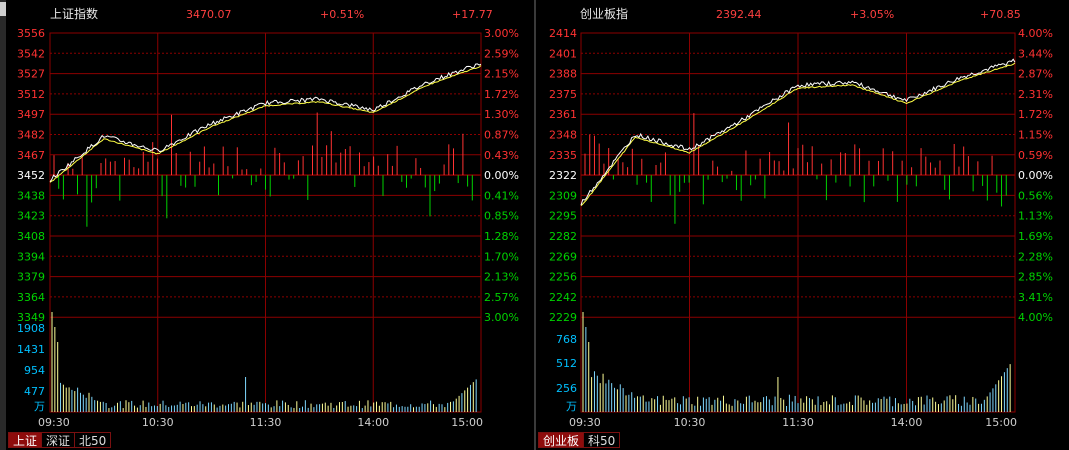  What do you see at coordinates (563, 135) in the screenshot?
I see `price-tick: 2348` at bounding box center [563, 135].